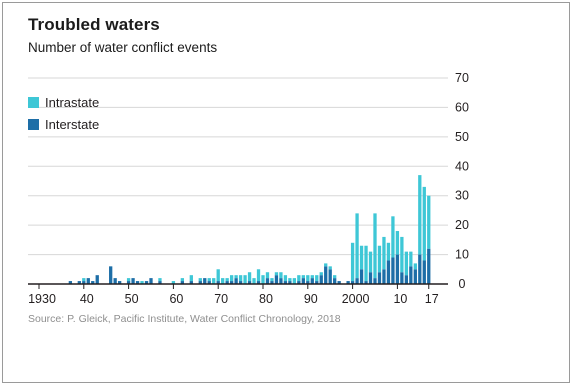 This screenshot has width=574, height=387. Describe the element at coordinates (330, 276) in the screenshot. I see `bar-interstate-1995` at that location.